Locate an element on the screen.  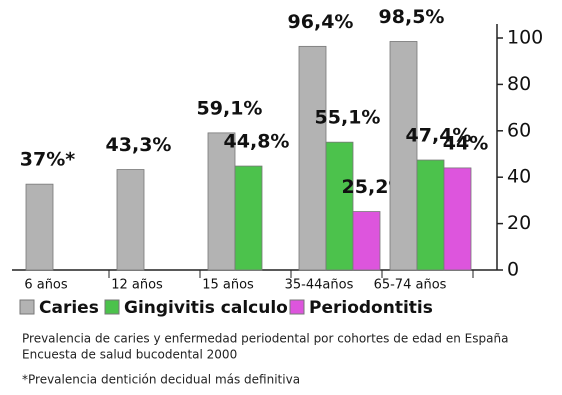
legend-label: Periodontitis is located at coordinates (371, 308).